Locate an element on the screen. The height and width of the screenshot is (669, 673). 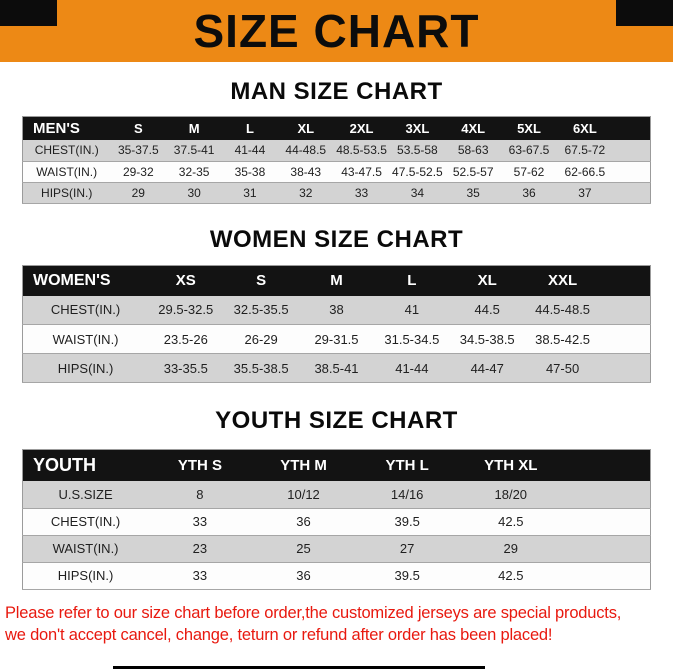
table-row: HIPS(IN.) 33 36 39.5 42.5 is located at coordinates (336, 576).